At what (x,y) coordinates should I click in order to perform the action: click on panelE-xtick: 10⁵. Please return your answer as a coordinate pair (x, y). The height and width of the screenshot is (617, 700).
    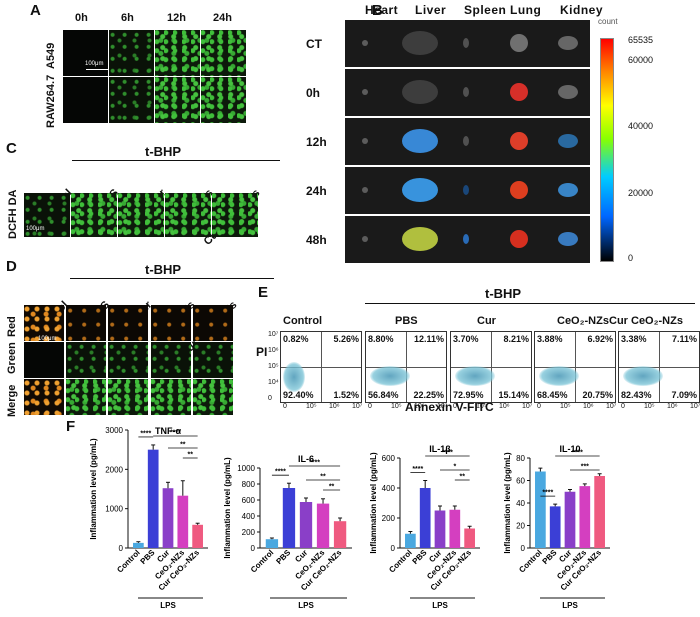
    Looking at the image, I should click on (481, 406).